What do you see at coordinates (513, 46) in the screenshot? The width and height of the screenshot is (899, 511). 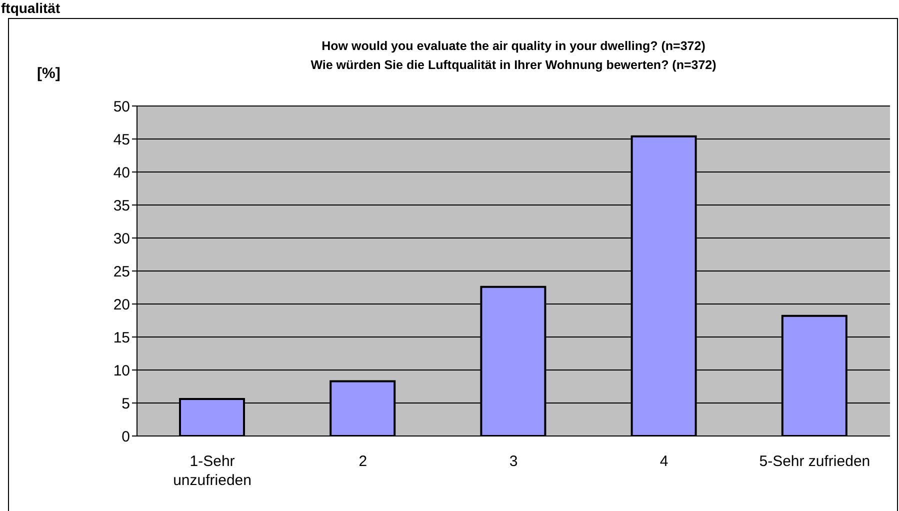 I see `chart-title: How would you evaluate the air quality in your dwelling? (n=372)` at bounding box center [513, 46].